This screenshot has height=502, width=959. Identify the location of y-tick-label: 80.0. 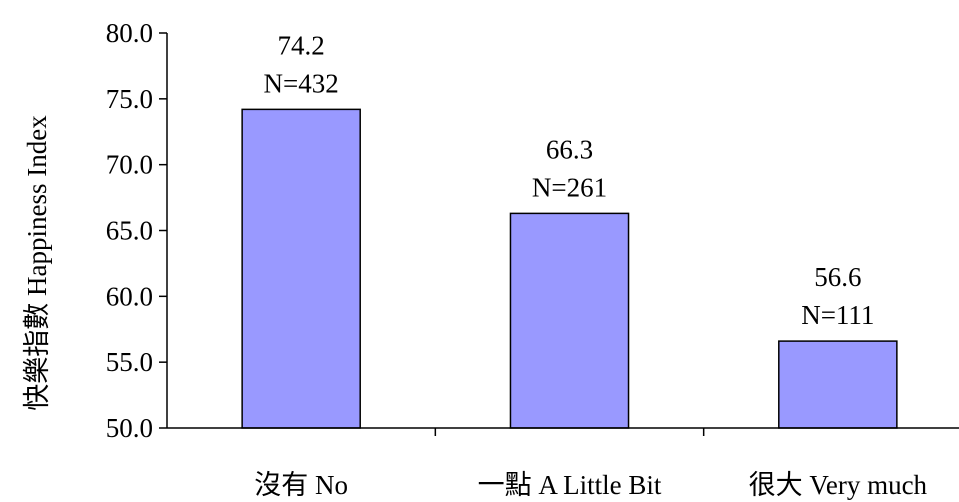
(129, 33).